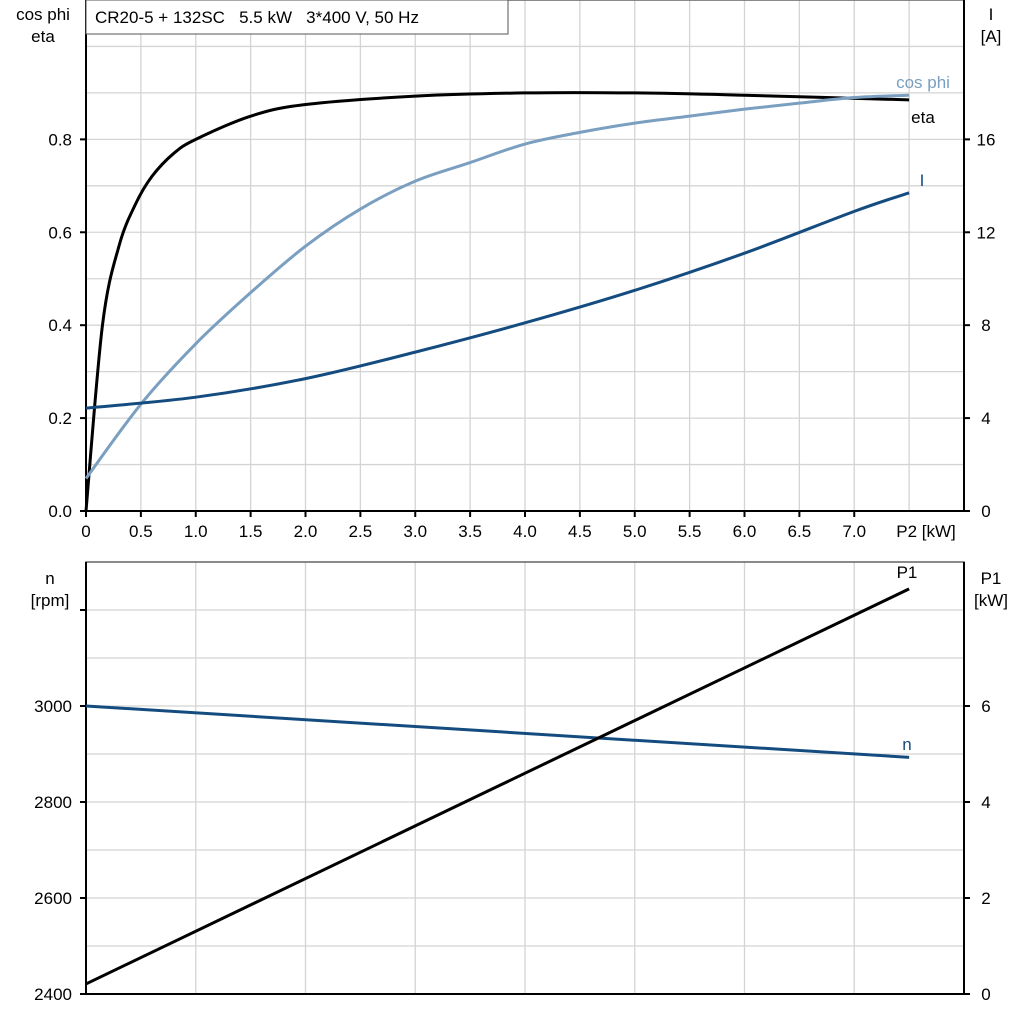  I want to click on x-tick-label: 4.5, so click(580, 531).